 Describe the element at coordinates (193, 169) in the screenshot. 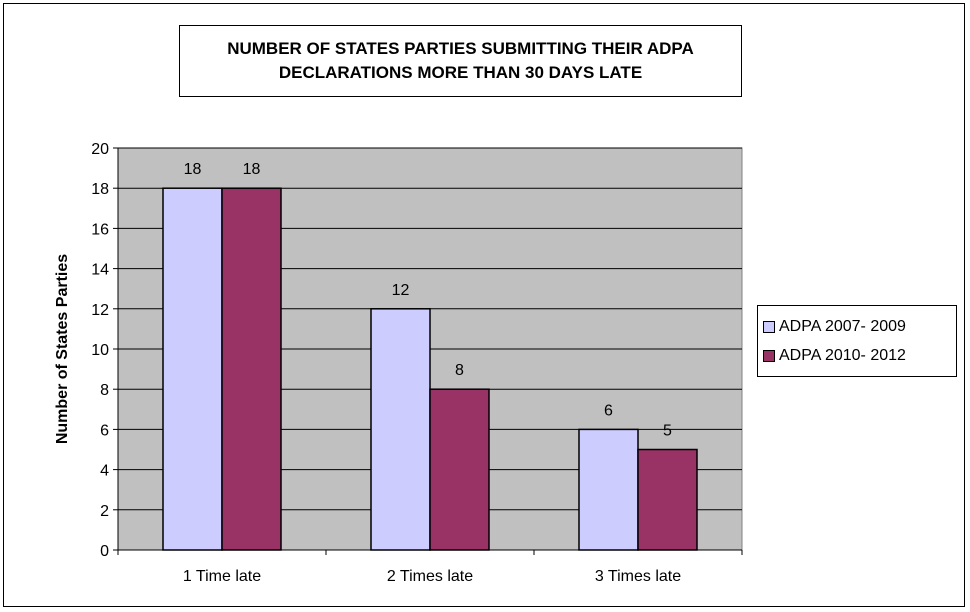

I see `data-label-1-1: 18` at that location.